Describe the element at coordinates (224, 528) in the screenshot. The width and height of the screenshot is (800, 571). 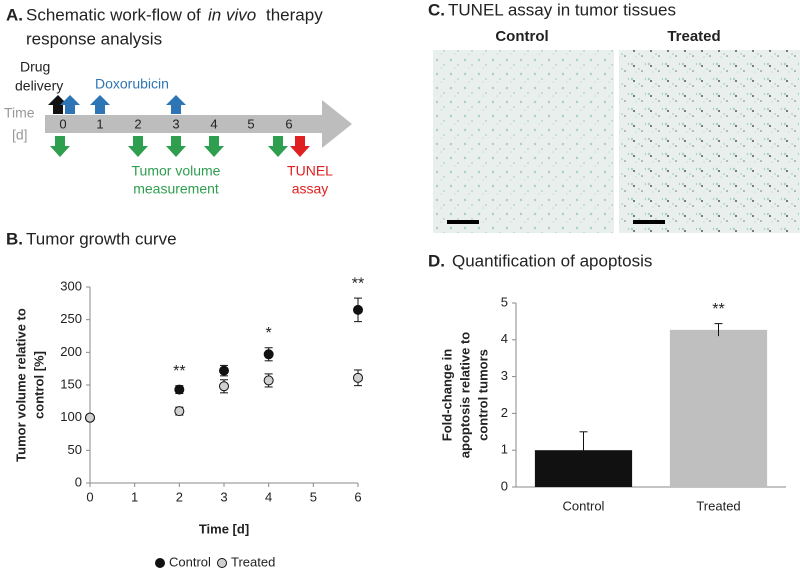
I see `x-axis-title: Time [d]` at that location.